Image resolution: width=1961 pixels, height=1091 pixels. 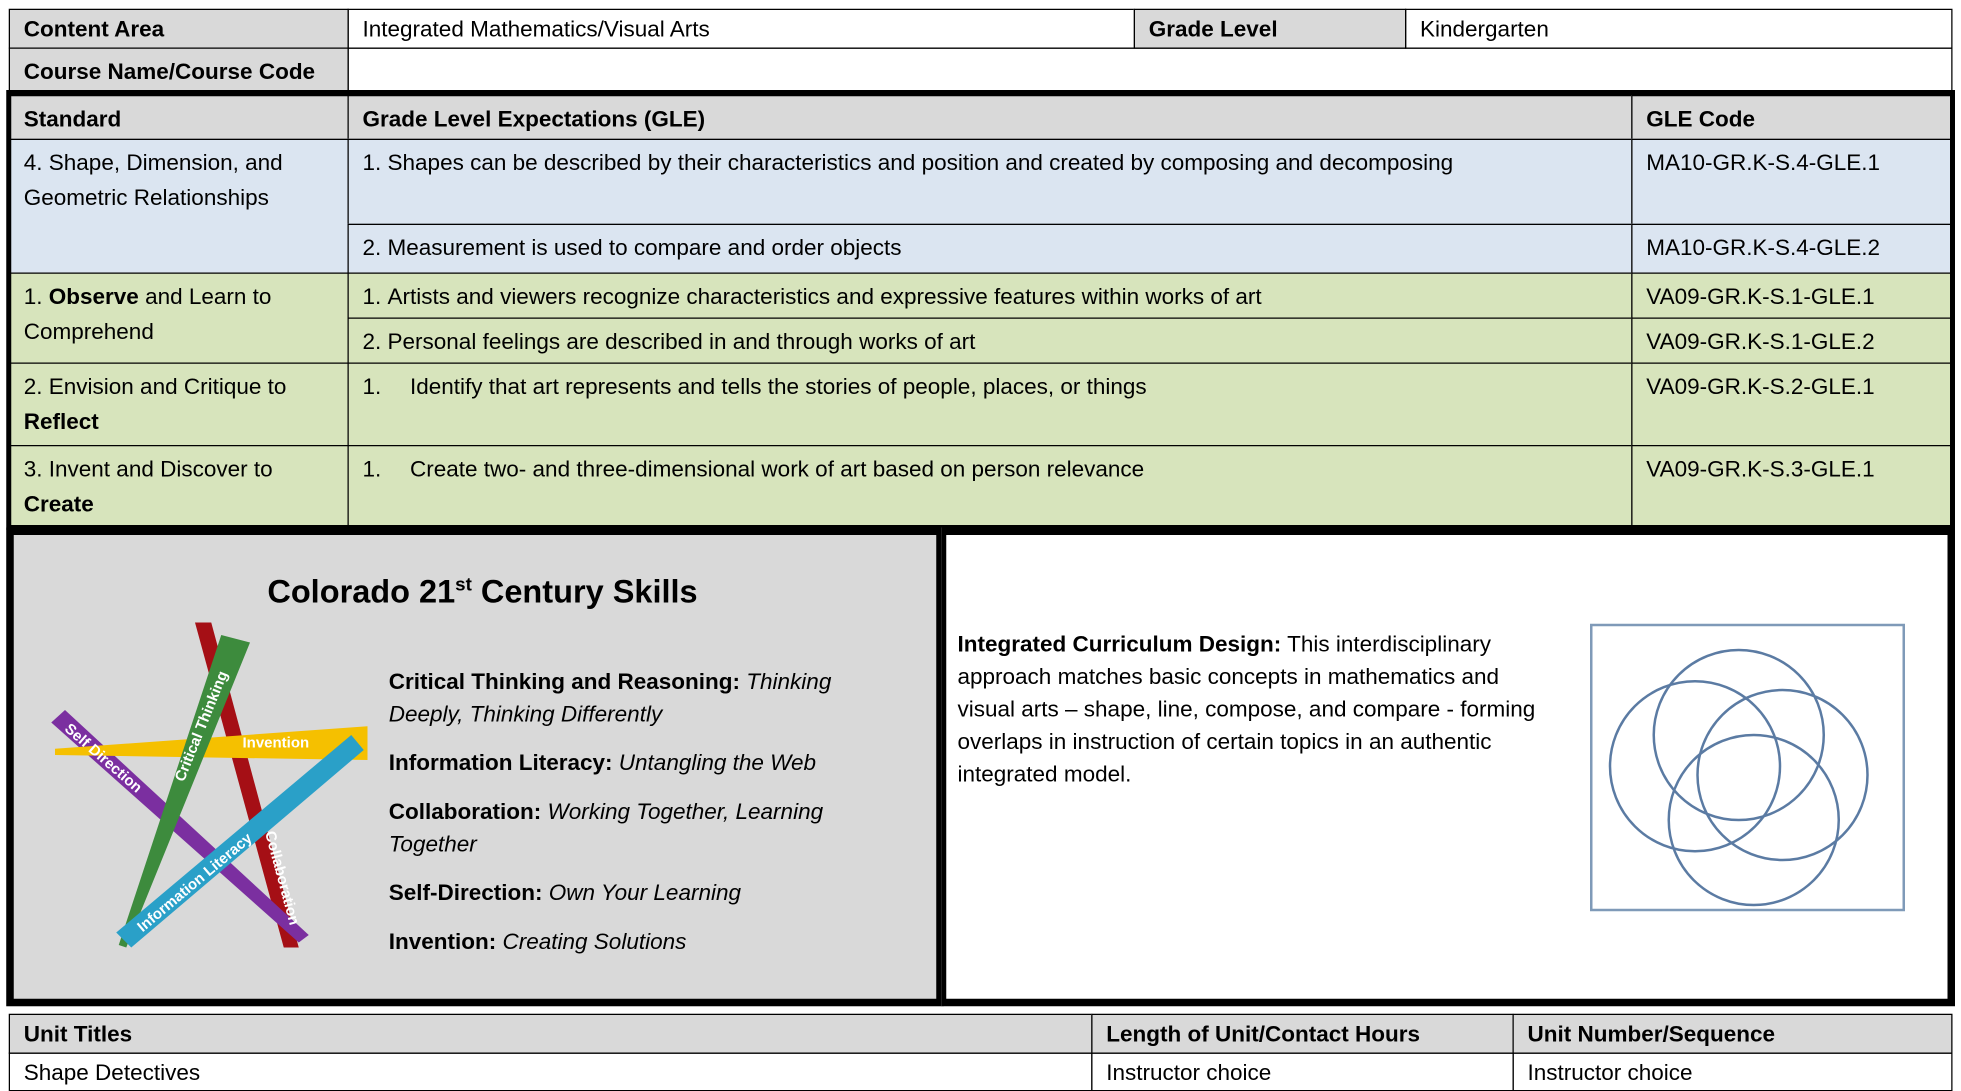 What do you see at coordinates (564, 681) in the screenshot?
I see `skill-name: Critical Thinking and Reasoning:` at bounding box center [564, 681].